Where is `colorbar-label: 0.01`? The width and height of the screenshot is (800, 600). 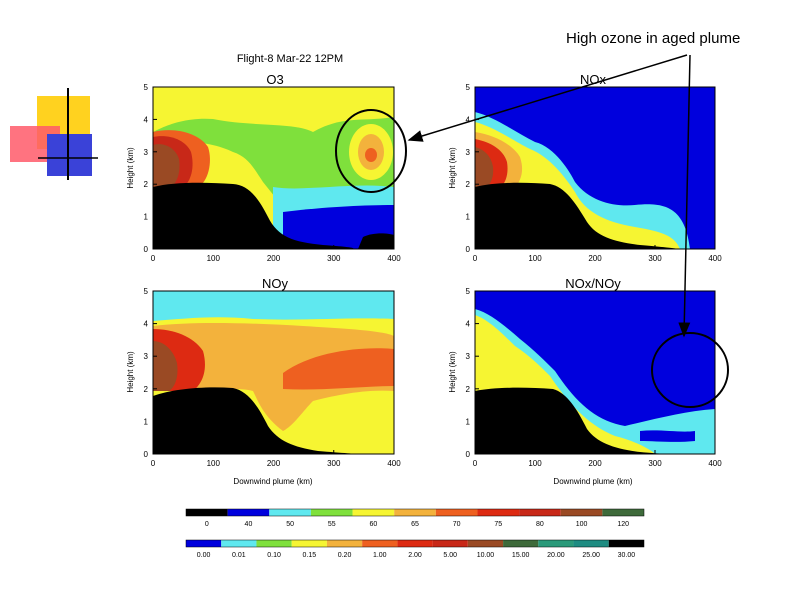 colorbar-label: 0.01 is located at coordinates (239, 555).